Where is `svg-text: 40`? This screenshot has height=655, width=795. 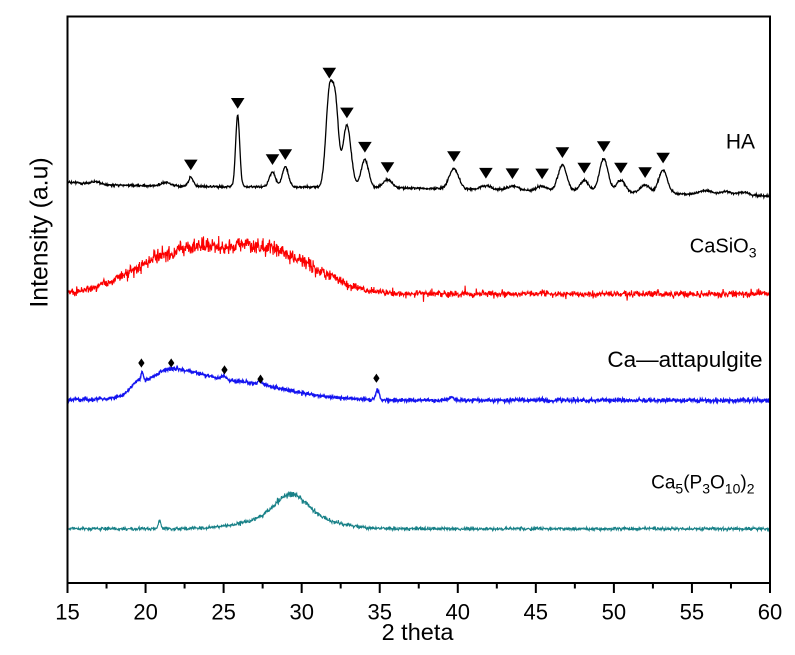
svg-text: 40 is located at coordinates (458, 612).